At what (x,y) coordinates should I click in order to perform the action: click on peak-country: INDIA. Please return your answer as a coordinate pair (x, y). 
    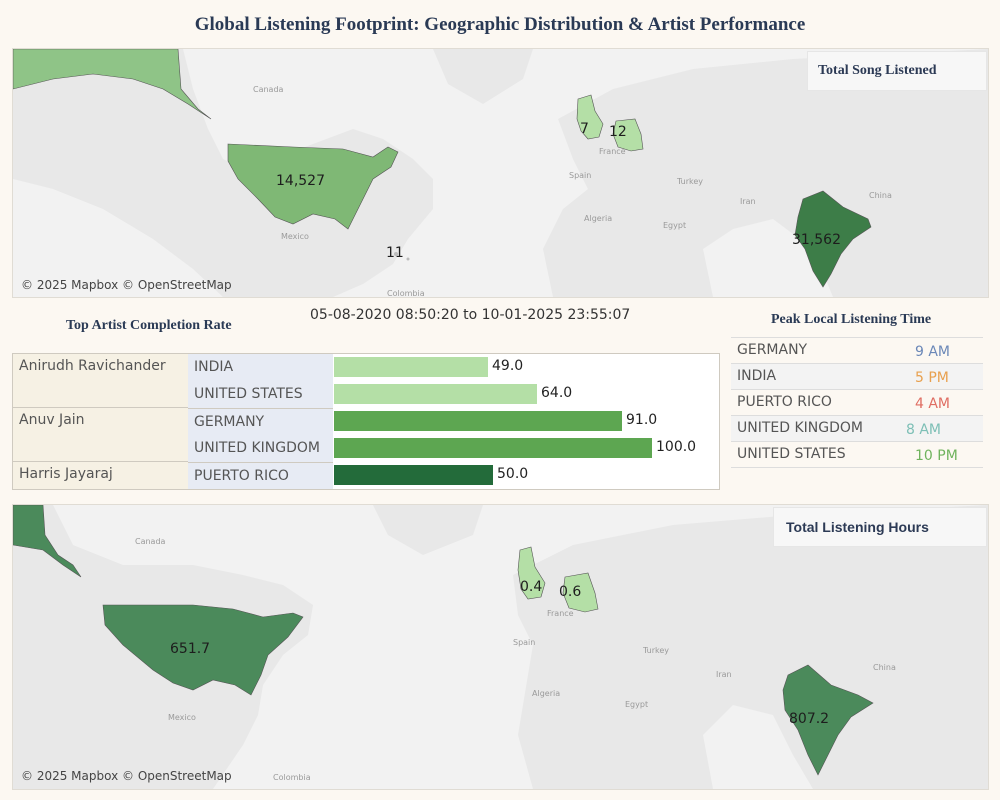
    Looking at the image, I should click on (757, 376).